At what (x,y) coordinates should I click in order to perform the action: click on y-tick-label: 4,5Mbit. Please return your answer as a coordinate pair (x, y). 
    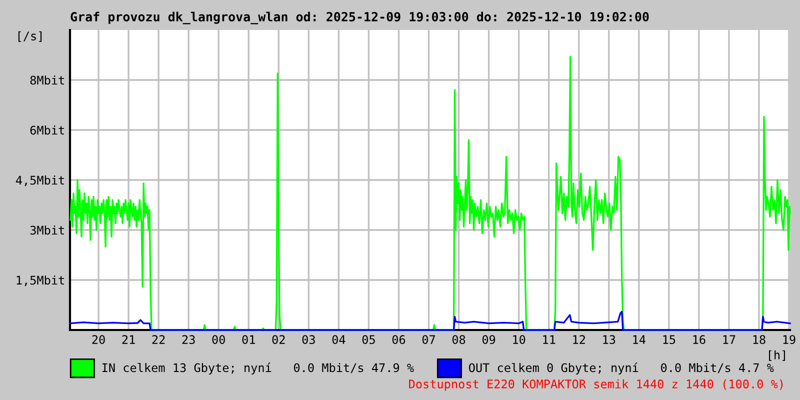
    Looking at the image, I should click on (40, 181).